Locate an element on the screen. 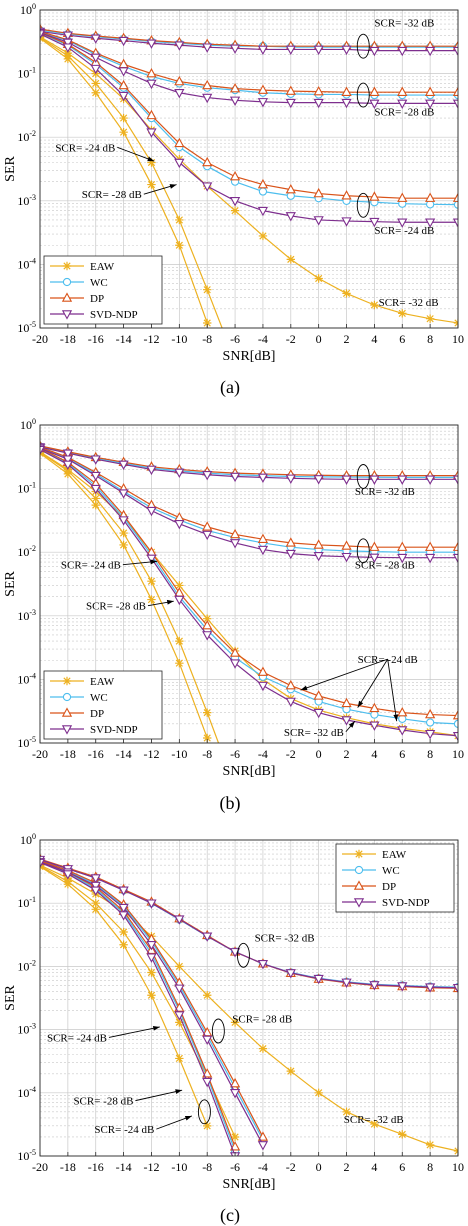  x-axis-label: SNR[dB] is located at coordinates (249, 356).